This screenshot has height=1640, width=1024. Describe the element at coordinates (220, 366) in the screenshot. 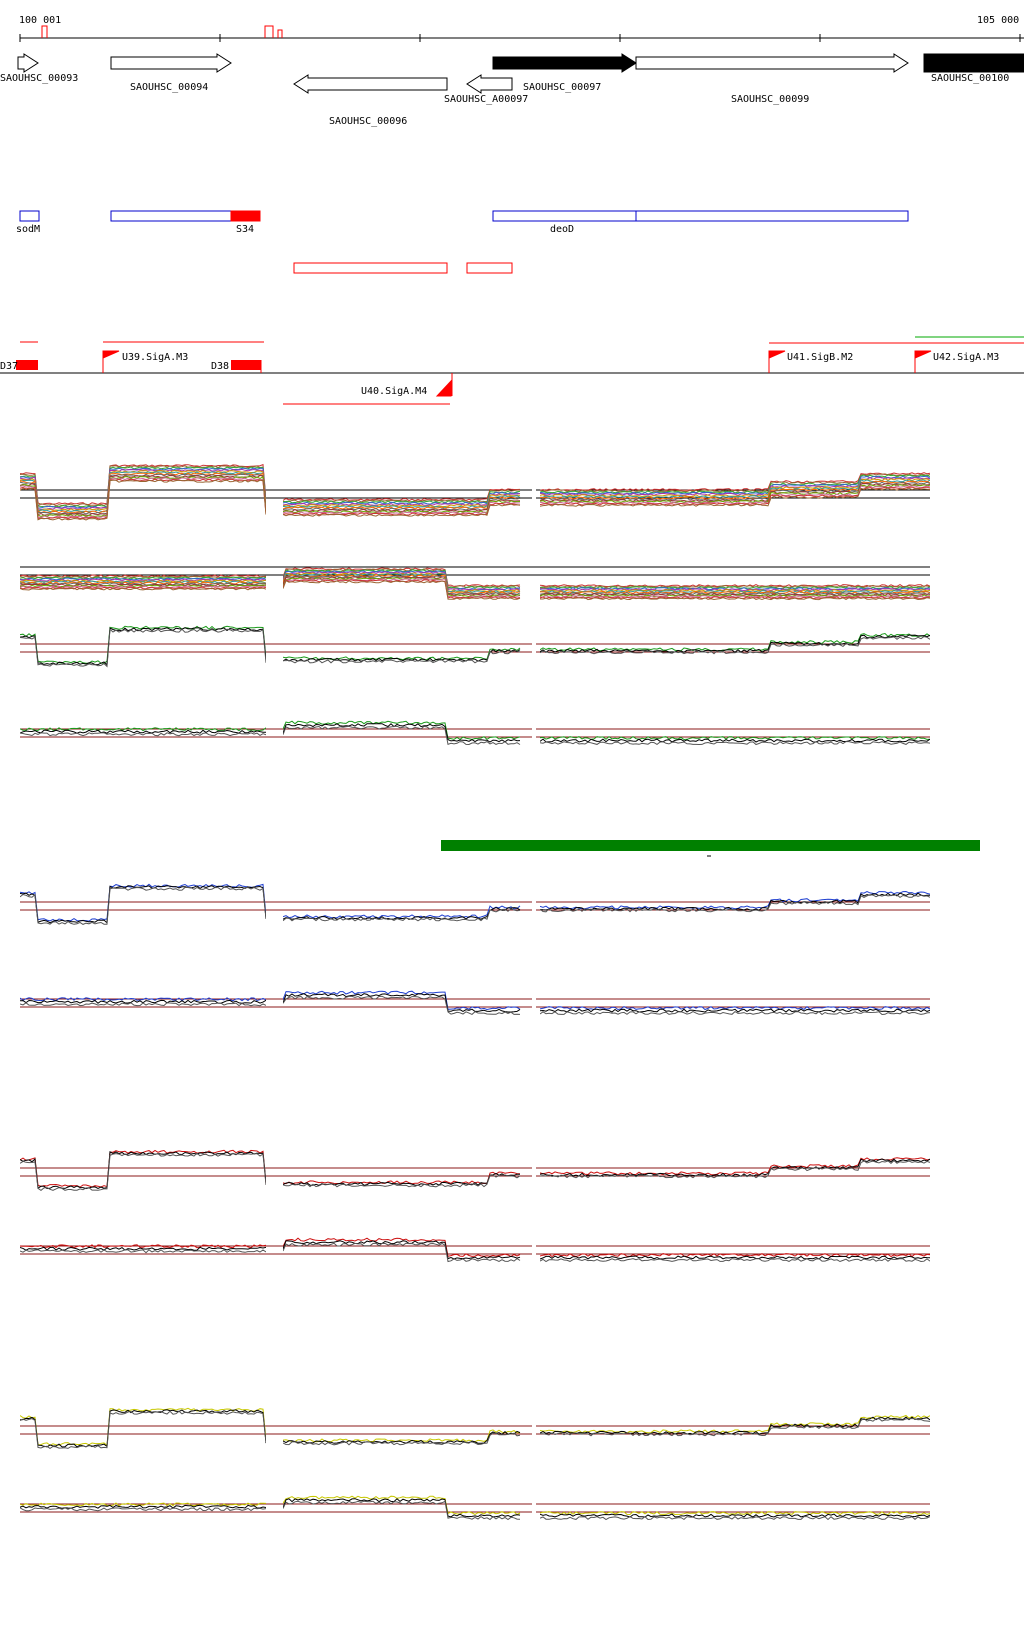

I see `promoter-label-d38: D38` at that location.